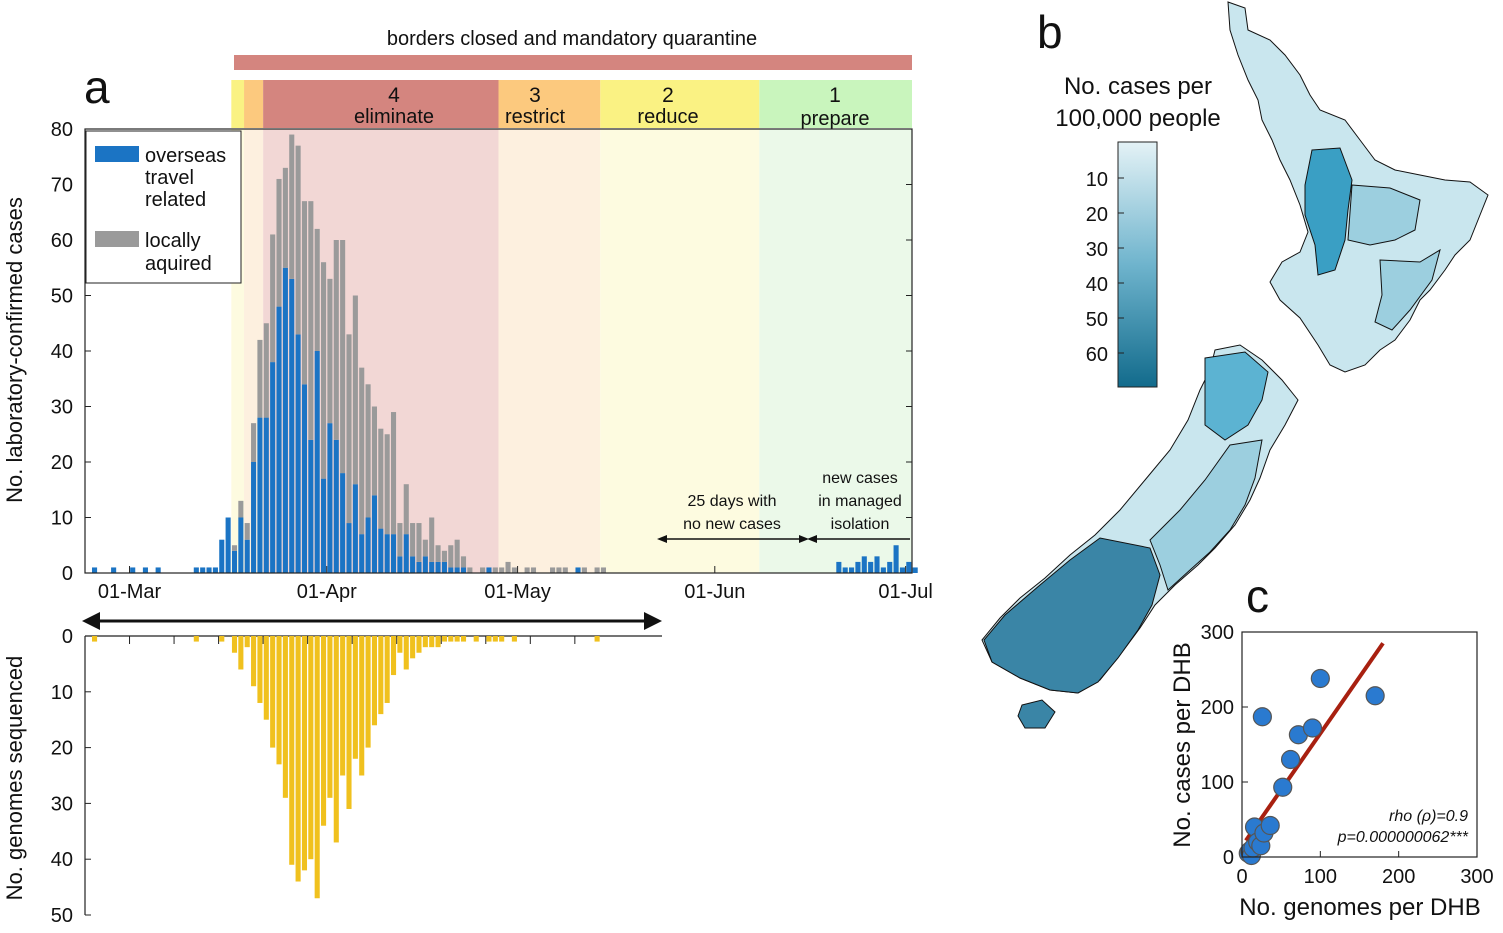 The image size is (1503, 933). What do you see at coordinates (1359, 907) in the screenshot?
I see `scatter-xlabel: No. genomes per DHB` at bounding box center [1359, 907].